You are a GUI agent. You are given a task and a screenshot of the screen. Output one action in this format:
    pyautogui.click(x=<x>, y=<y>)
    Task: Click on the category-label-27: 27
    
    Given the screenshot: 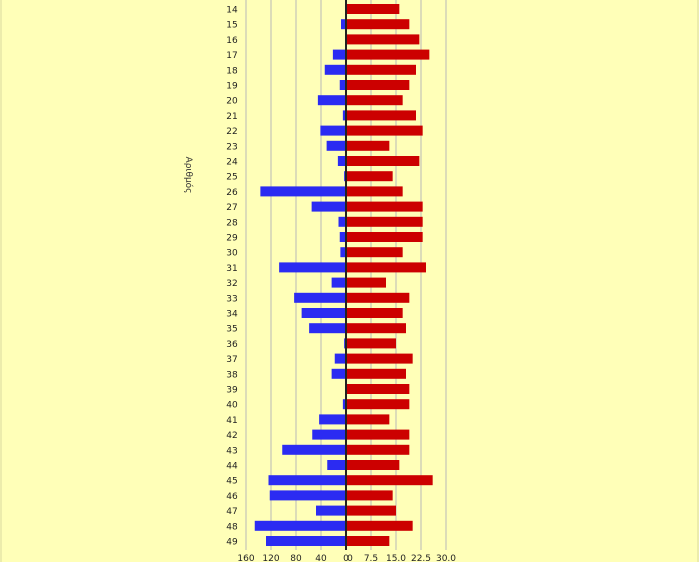 What is the action you would take?
    pyautogui.click(x=231, y=208)
    